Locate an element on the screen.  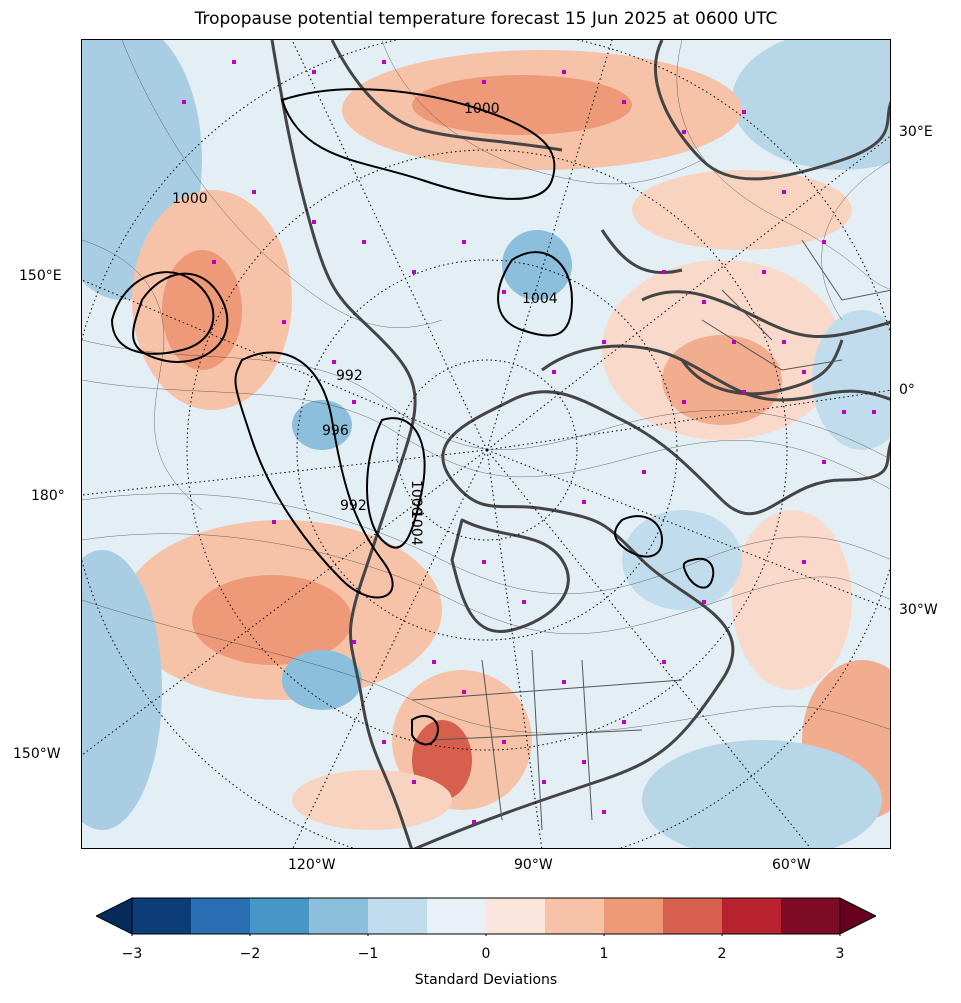
colorbar-graphic is located at coordinates (486, 918).